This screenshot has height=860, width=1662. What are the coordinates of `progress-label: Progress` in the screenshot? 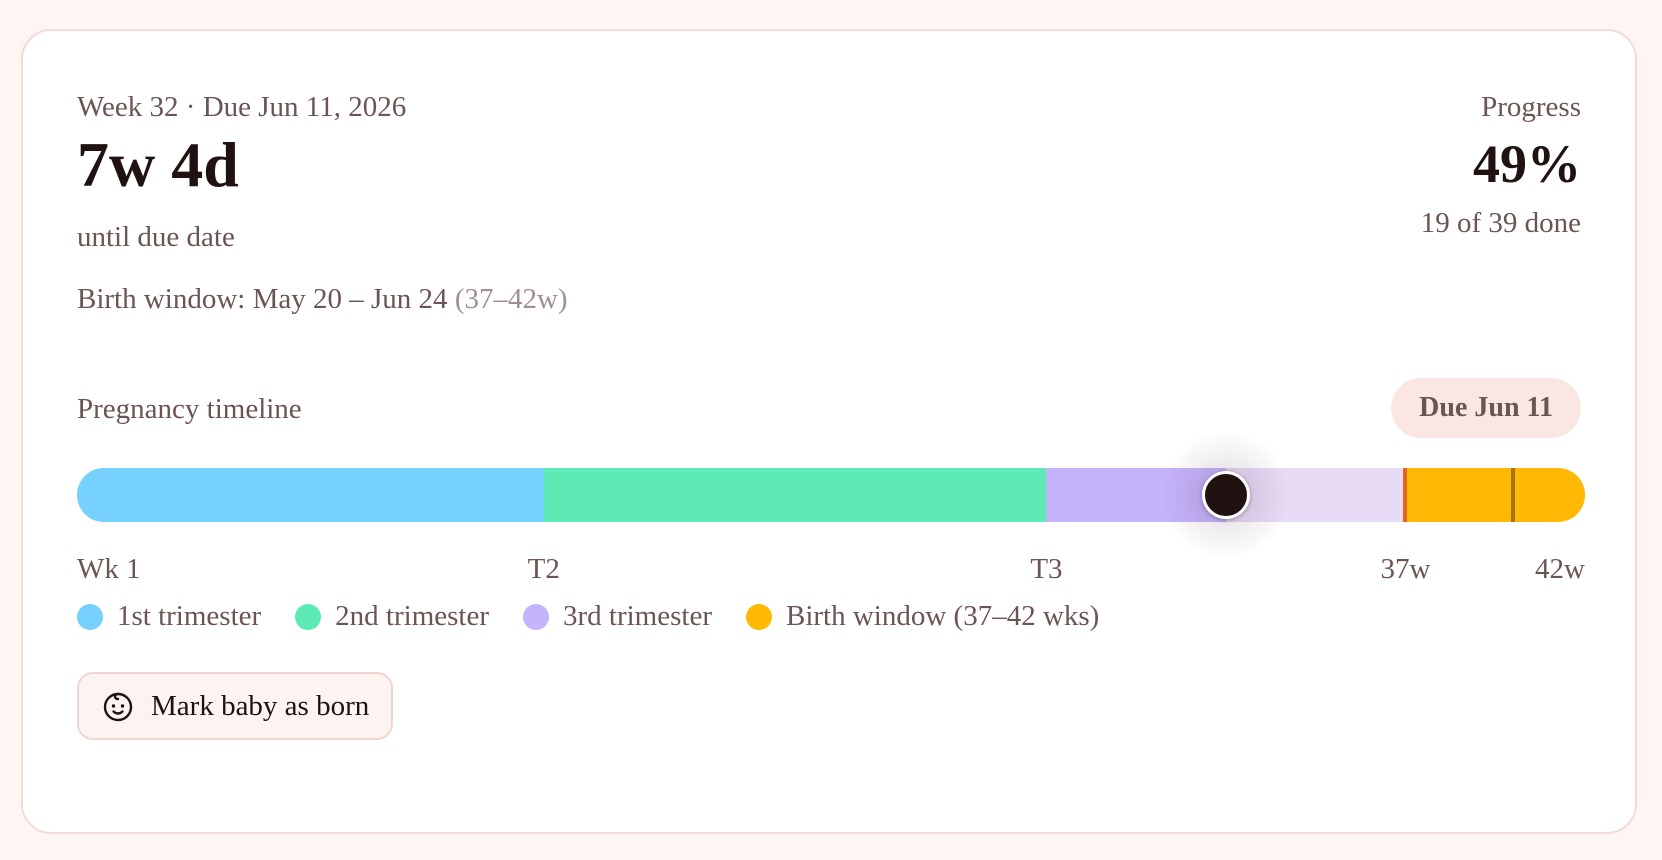 It's located at (1531, 107).